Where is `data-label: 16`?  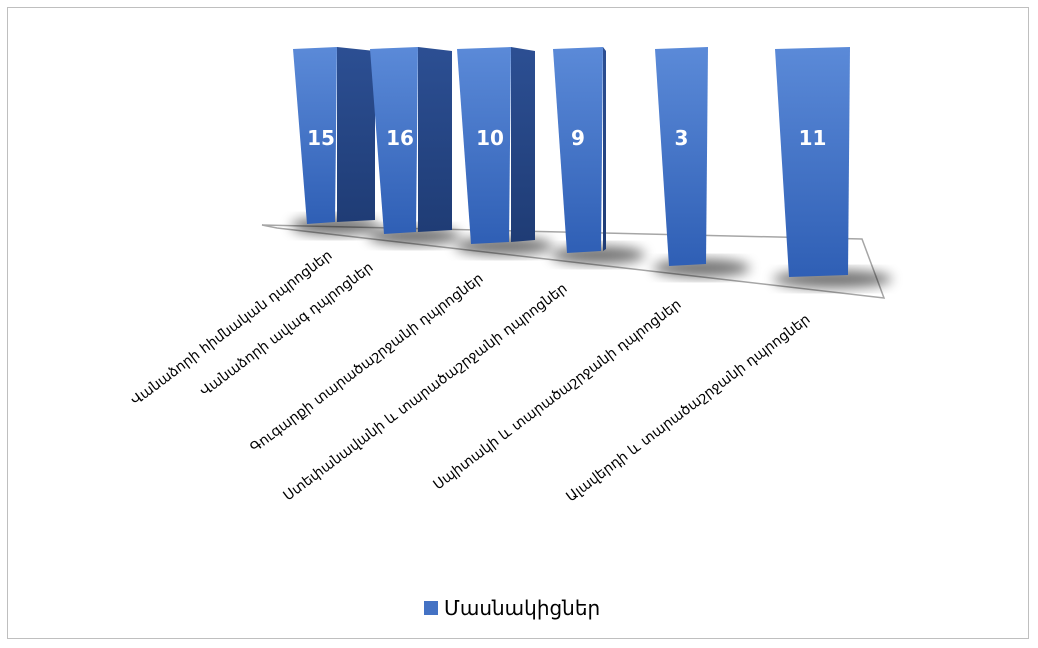
data-label: 16 is located at coordinates (400, 138).